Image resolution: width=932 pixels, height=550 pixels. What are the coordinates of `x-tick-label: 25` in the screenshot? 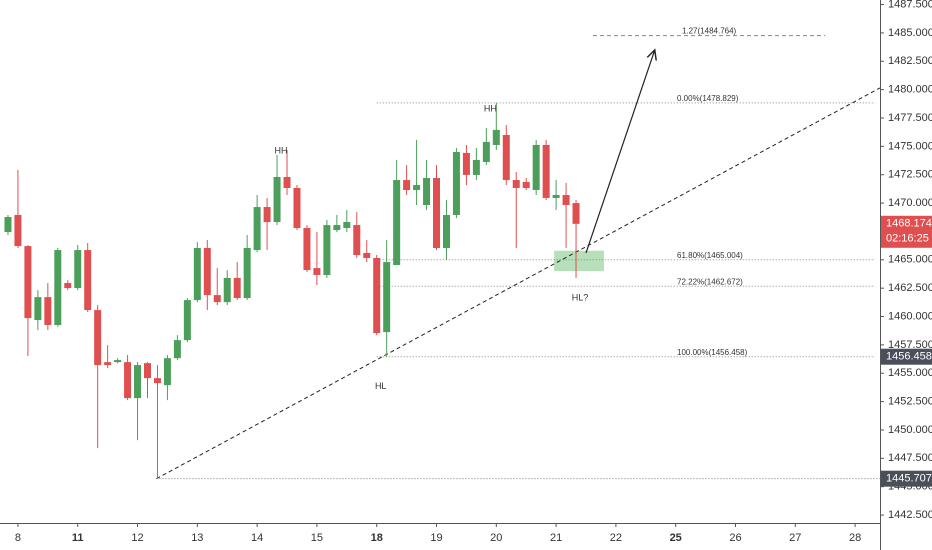 It's located at (676, 538).